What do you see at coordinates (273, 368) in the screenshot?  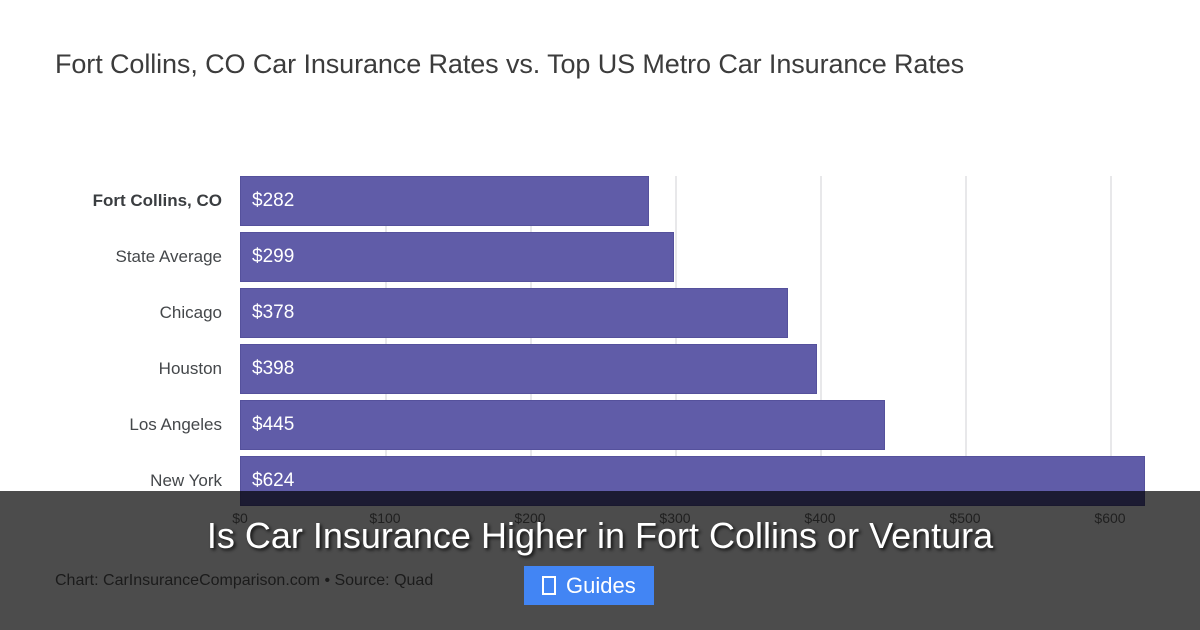 I see `bar-value-label-3: $398` at bounding box center [273, 368].